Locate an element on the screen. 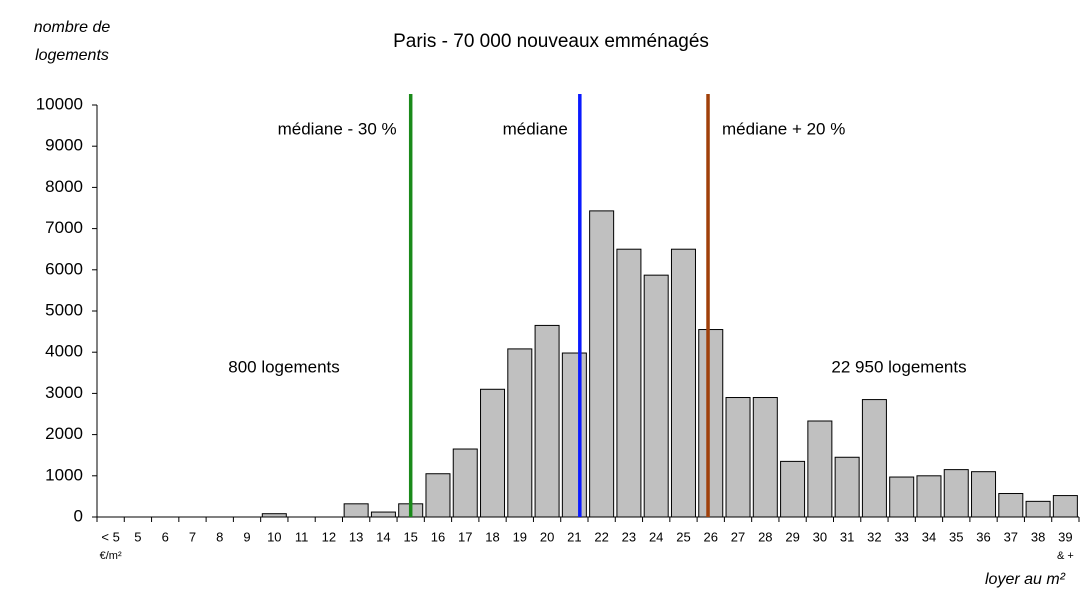 The height and width of the screenshot is (592, 1080). x-tick-label: 34 is located at coordinates (929, 536).